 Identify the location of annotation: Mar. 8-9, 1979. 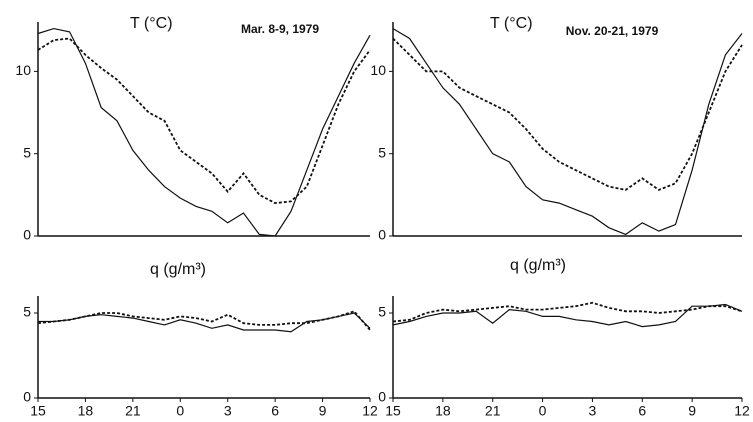
(280, 29).